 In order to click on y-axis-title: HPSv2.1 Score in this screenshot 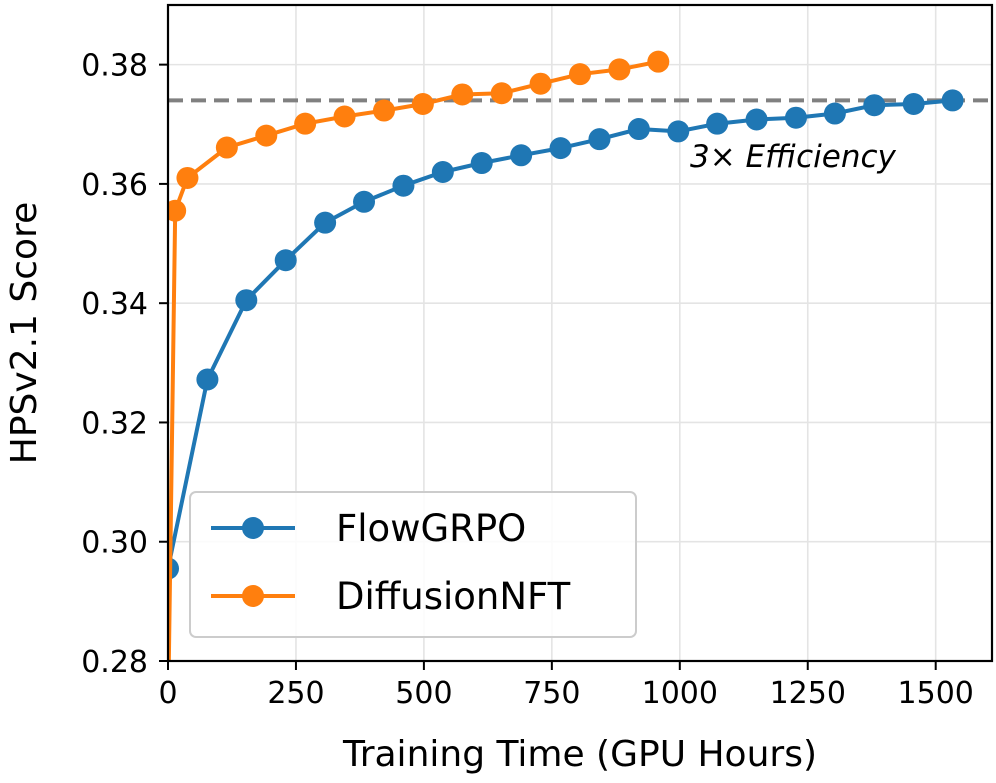, I will do `click(24, 333)`.